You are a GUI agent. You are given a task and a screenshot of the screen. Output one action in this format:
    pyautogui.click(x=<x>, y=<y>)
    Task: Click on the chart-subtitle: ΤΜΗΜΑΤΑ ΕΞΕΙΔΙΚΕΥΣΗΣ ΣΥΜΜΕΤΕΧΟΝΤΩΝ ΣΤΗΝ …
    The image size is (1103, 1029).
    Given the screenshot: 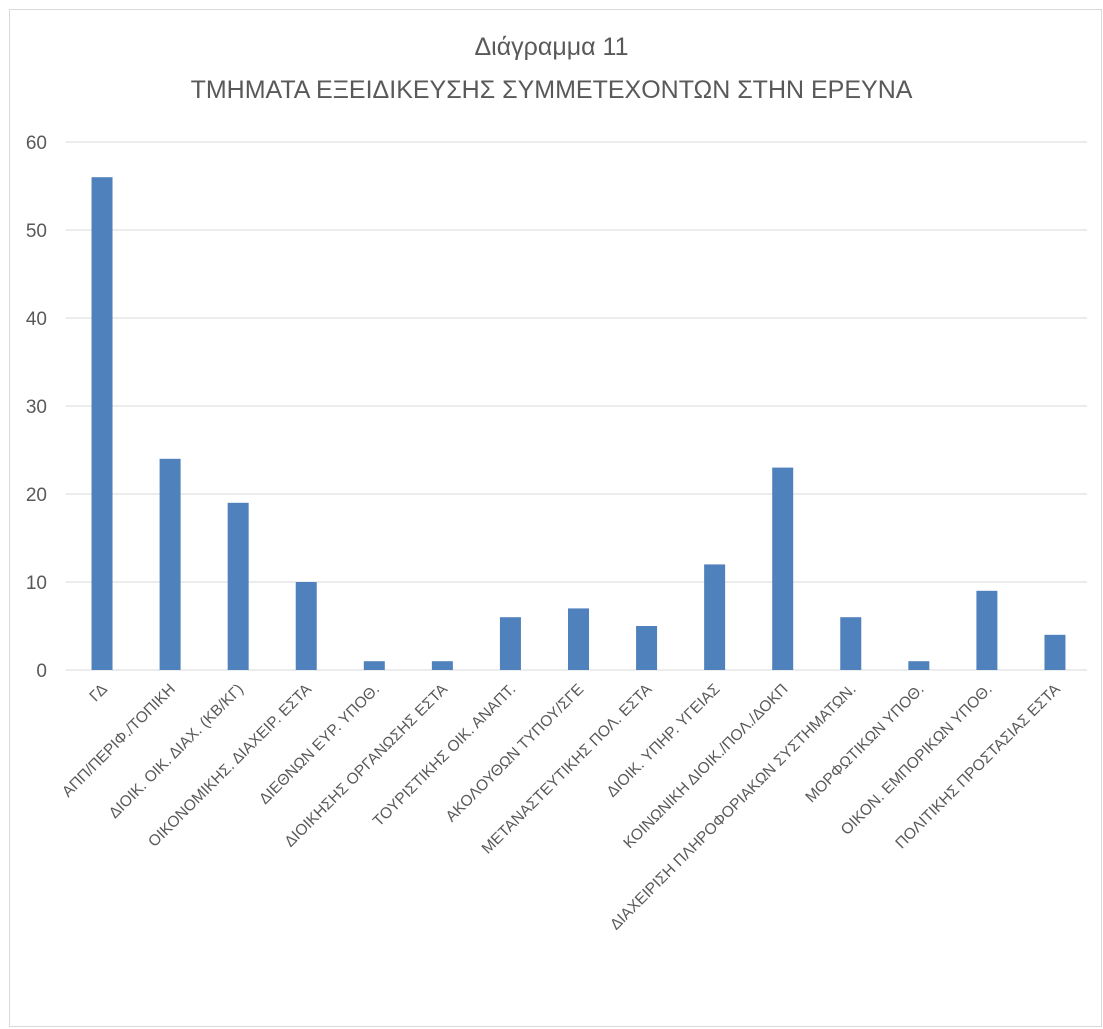 What is the action you would take?
    pyautogui.click(x=551, y=90)
    